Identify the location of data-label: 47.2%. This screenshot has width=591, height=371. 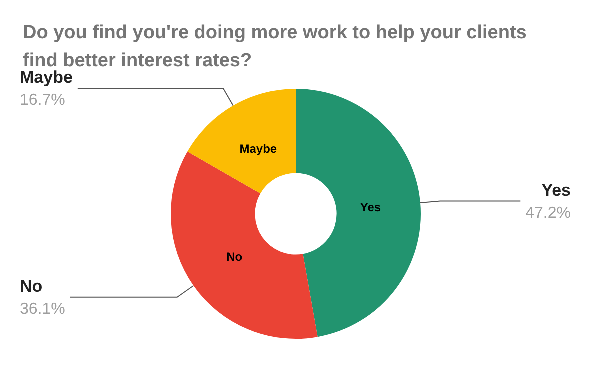
(548, 213).